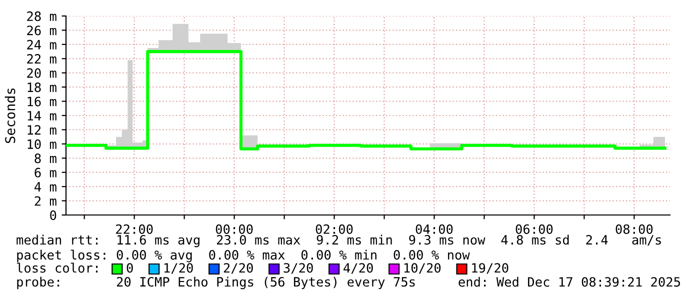  I want to click on y-tick-label: 22 m, so click(41, 59).